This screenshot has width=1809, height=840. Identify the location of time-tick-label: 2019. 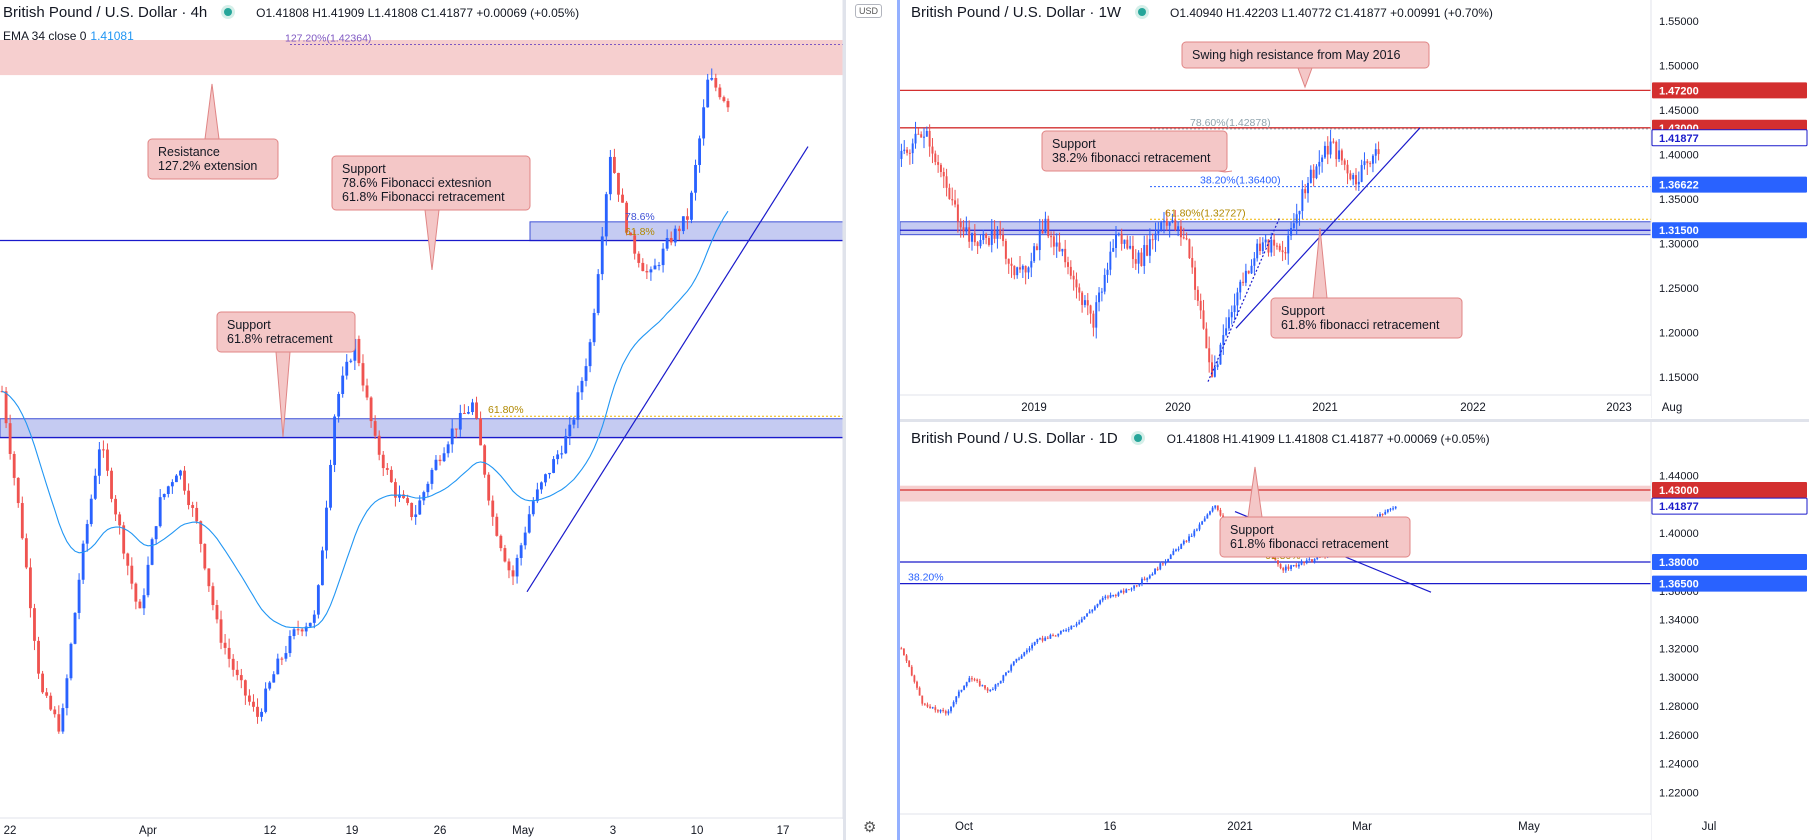
(1034, 408).